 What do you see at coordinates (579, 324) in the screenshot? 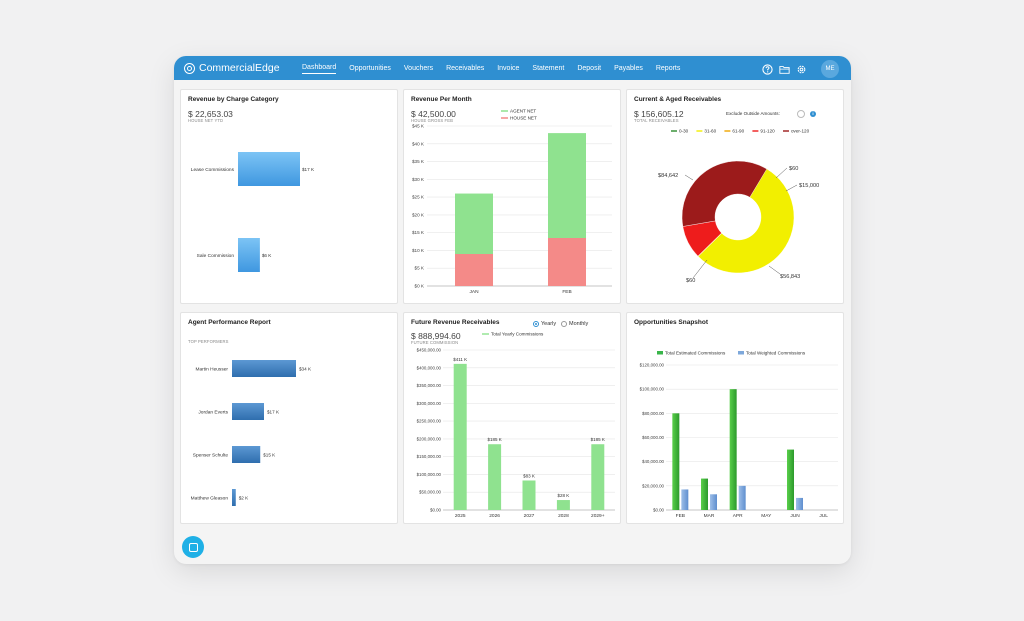
I see `radio-monthly-label: Monthly` at bounding box center [579, 324].